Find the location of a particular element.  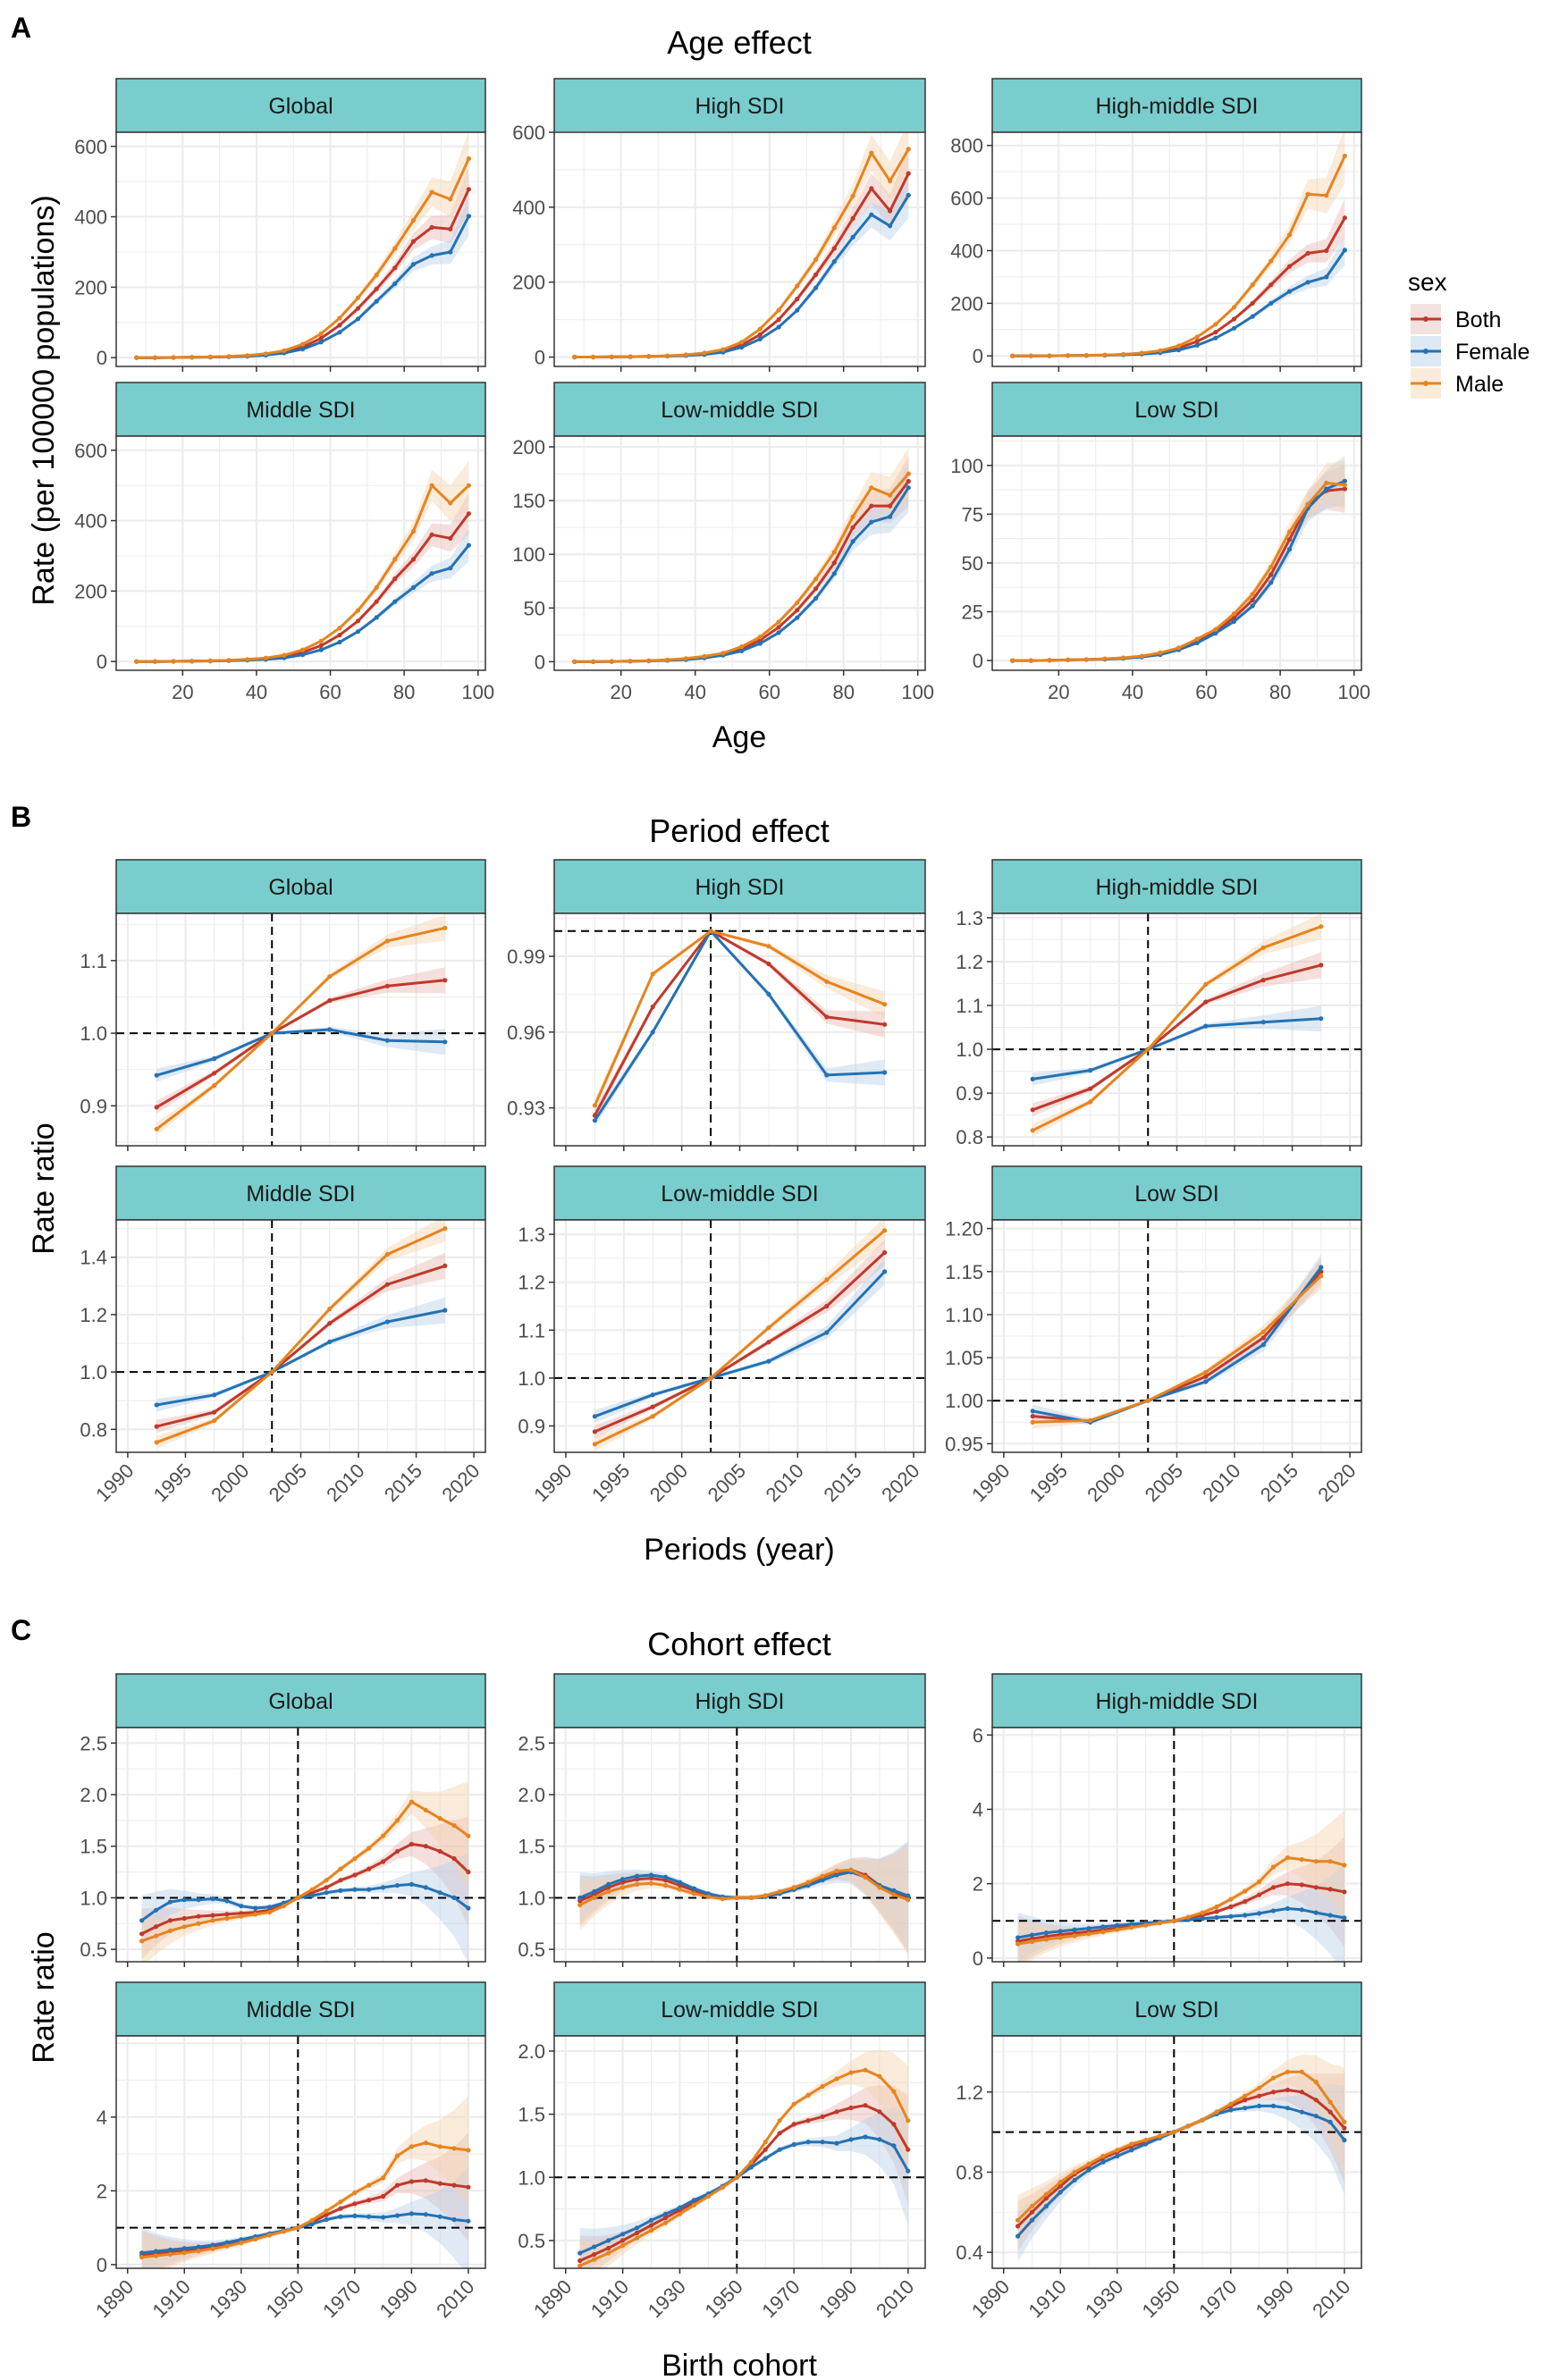

panel-b-high-sdi: High SDI 0.93 0.96 0.99 is located at coordinates (716, 1005).